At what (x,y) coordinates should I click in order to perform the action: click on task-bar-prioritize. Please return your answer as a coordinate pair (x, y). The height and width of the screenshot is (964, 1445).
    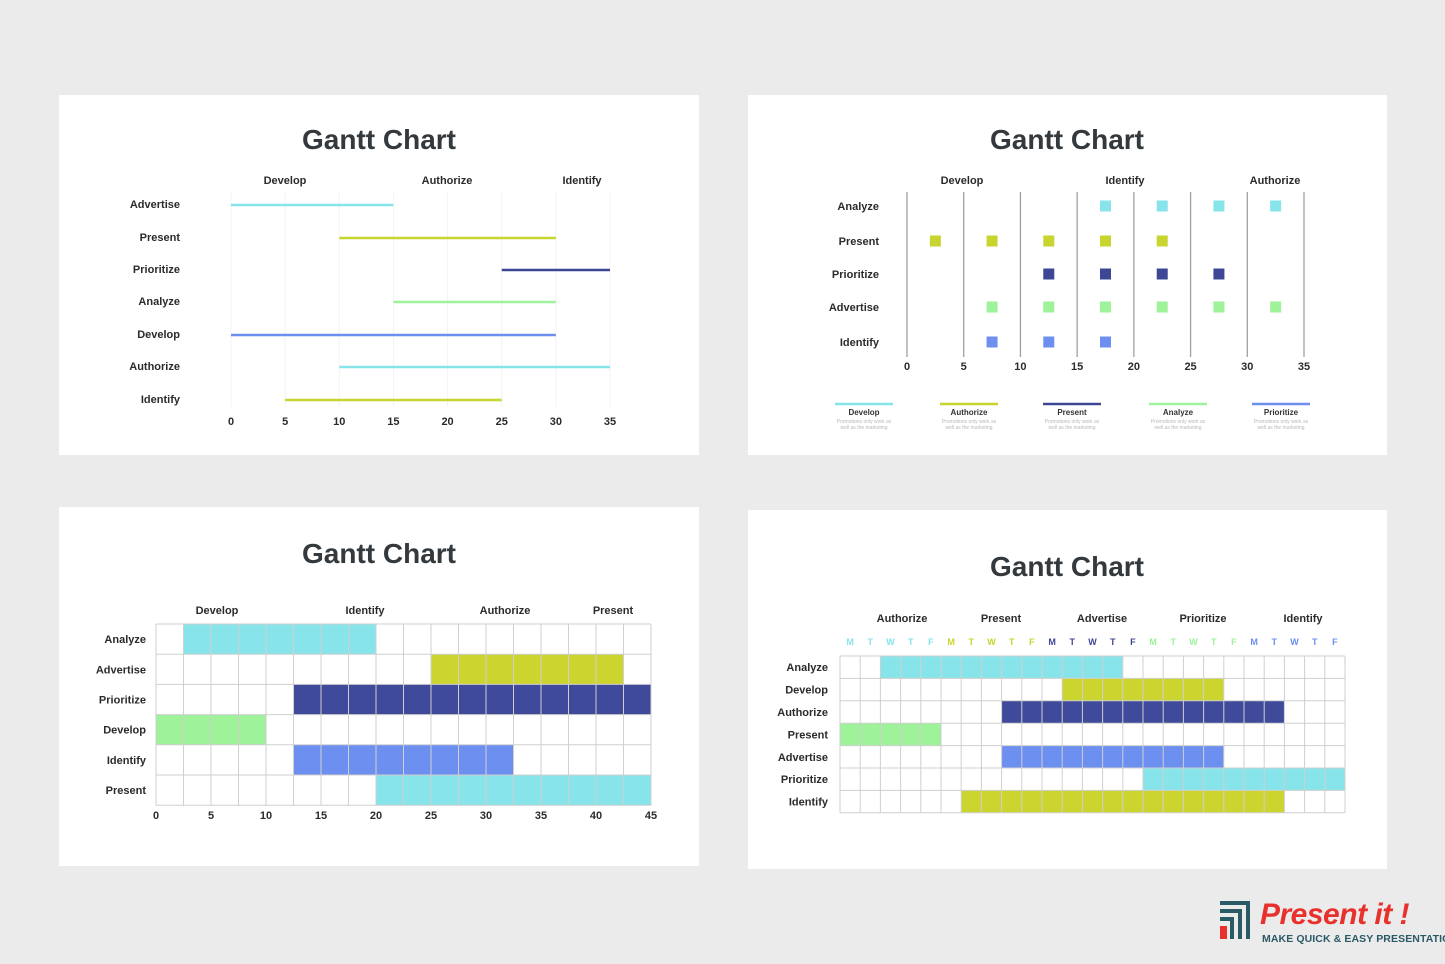
    Looking at the image, I should click on (472, 699).